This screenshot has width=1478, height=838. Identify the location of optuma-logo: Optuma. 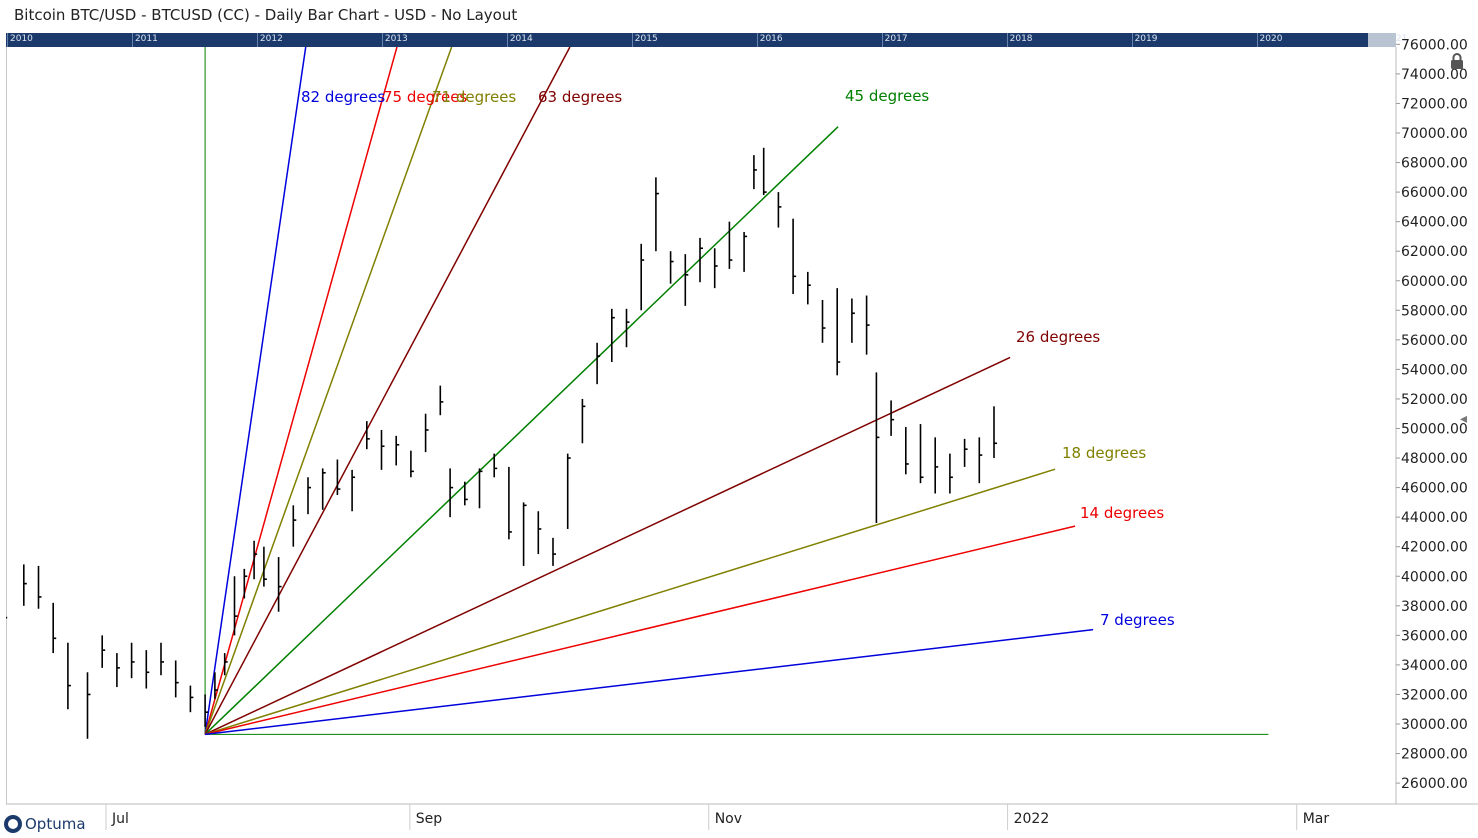
(45, 824).